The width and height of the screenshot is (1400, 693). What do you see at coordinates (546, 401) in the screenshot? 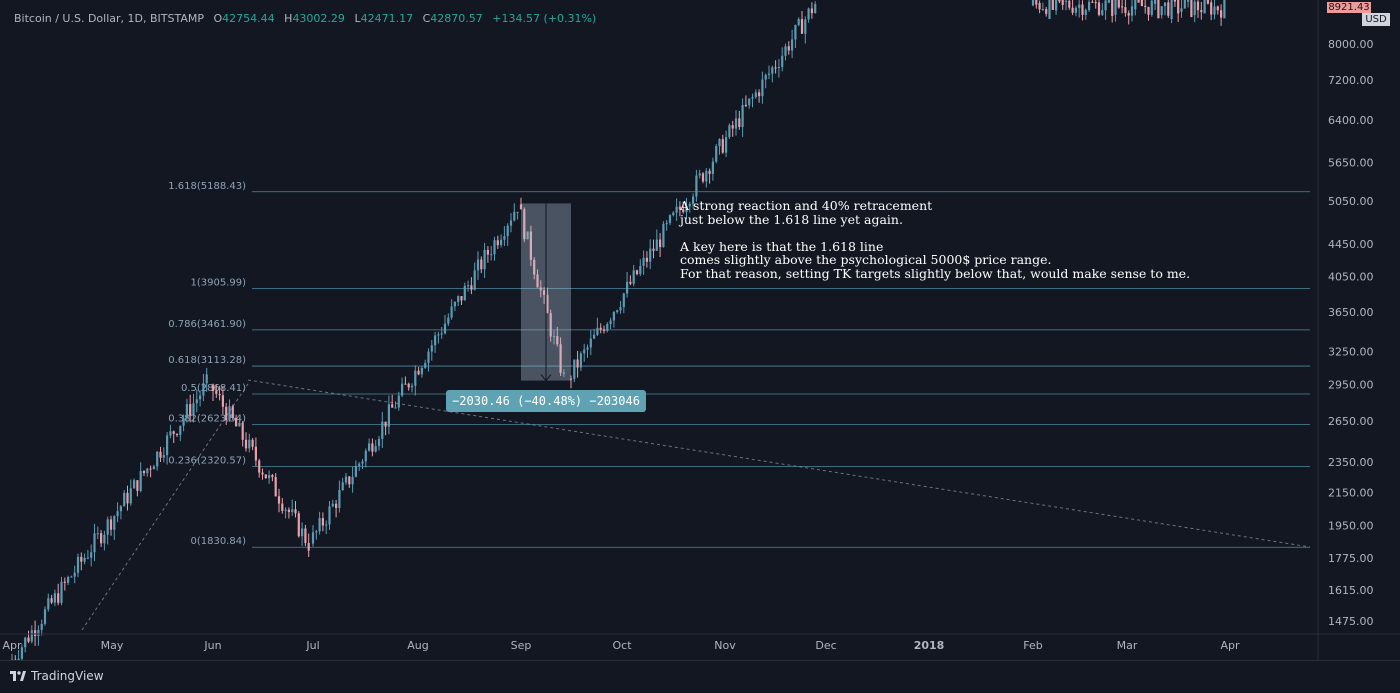
I see `measure-label: −2030.46 (−40.48%) −203046` at bounding box center [546, 401].